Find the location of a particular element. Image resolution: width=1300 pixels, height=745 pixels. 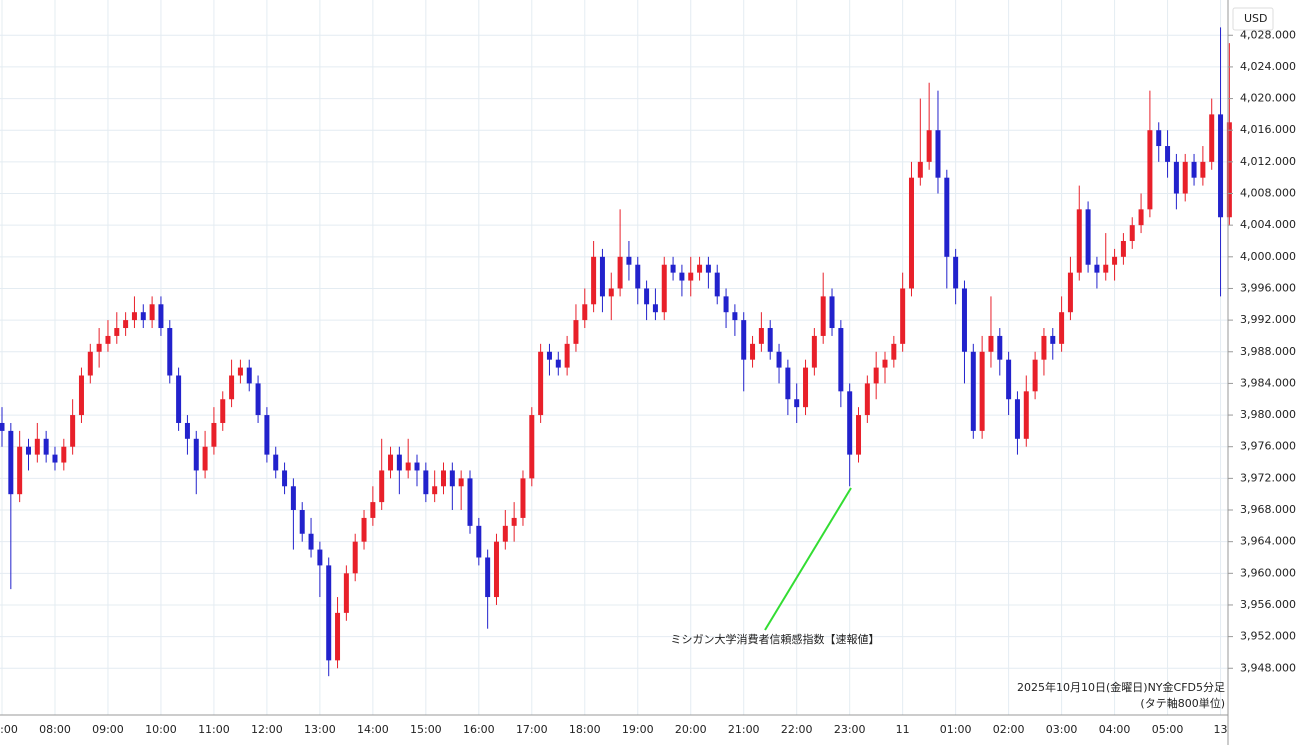

y-tick-label: 3,976.000 is located at coordinates (1268, 446).